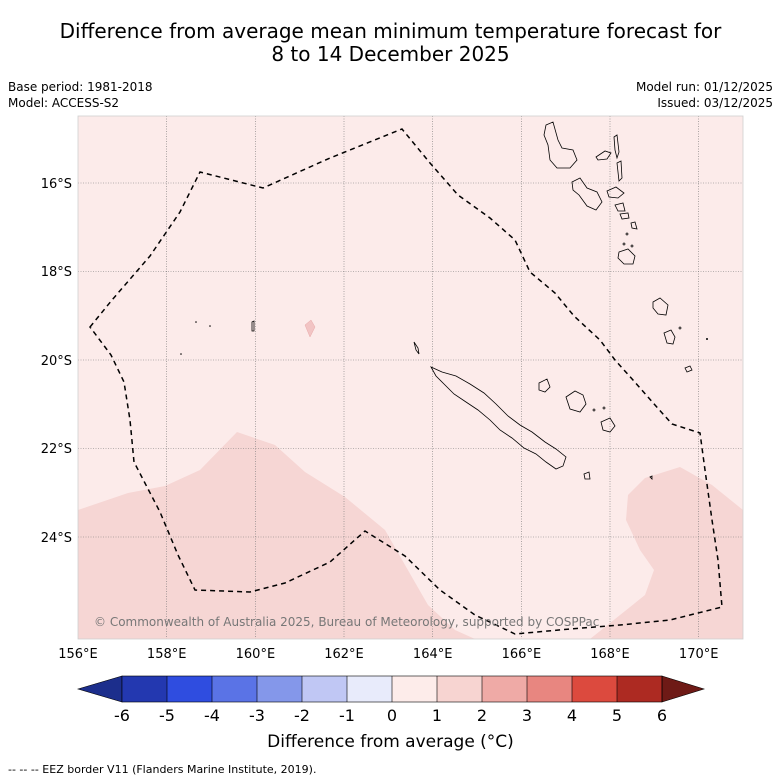 The width and height of the screenshot is (781, 781). Describe the element at coordinates (522, 654) in the screenshot. I see `lon-label: 166°E` at that location.